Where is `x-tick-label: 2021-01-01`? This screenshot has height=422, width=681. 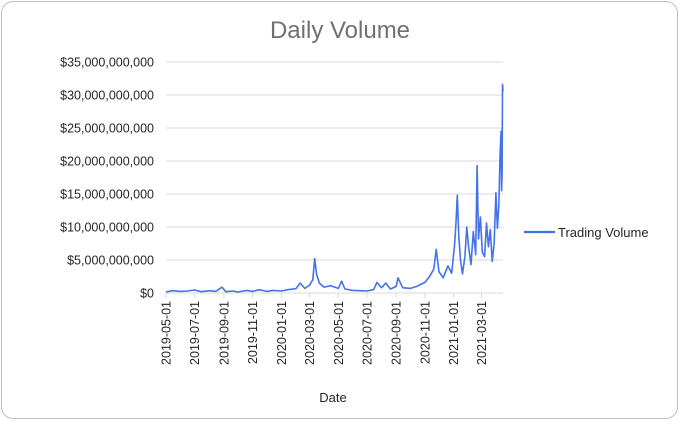
x-tick-label: 2021-01-01 is located at coordinates (454, 333).